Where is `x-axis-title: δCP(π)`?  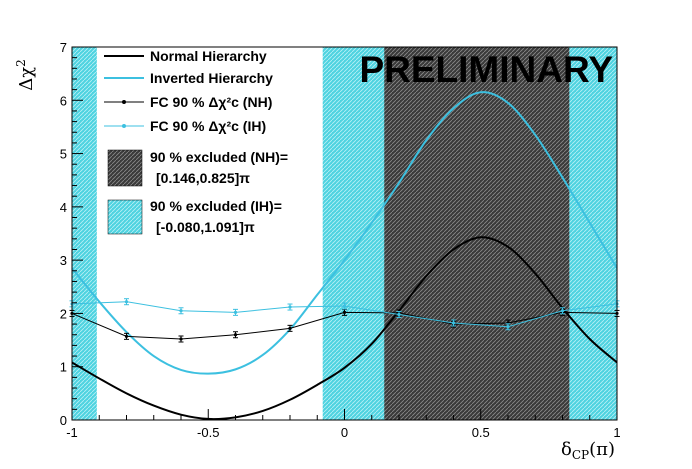
x-axis-title: δCP(π) is located at coordinates (588, 450).